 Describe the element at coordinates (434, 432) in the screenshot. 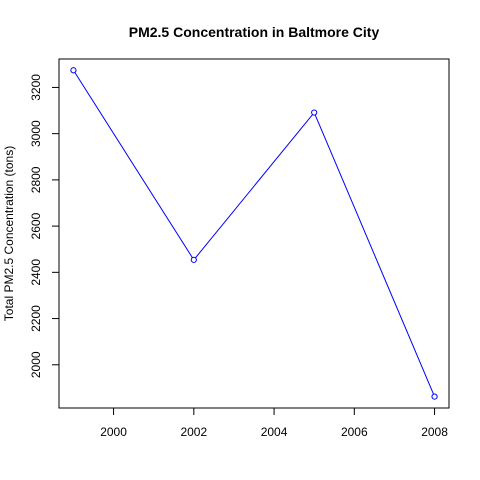

I see `x-tick-label: 2008` at that location.